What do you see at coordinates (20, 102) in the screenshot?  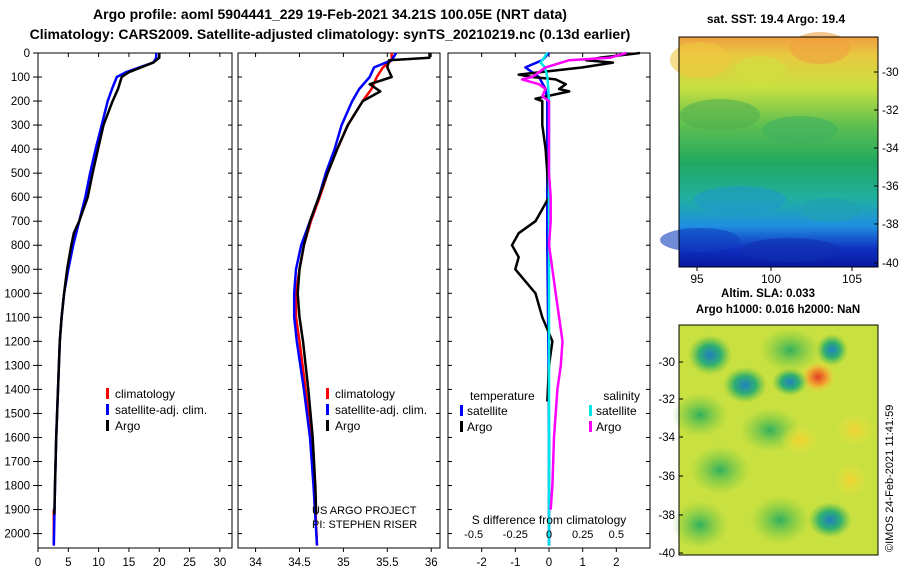 I see `depth-tick-label: 200` at bounding box center [20, 102].